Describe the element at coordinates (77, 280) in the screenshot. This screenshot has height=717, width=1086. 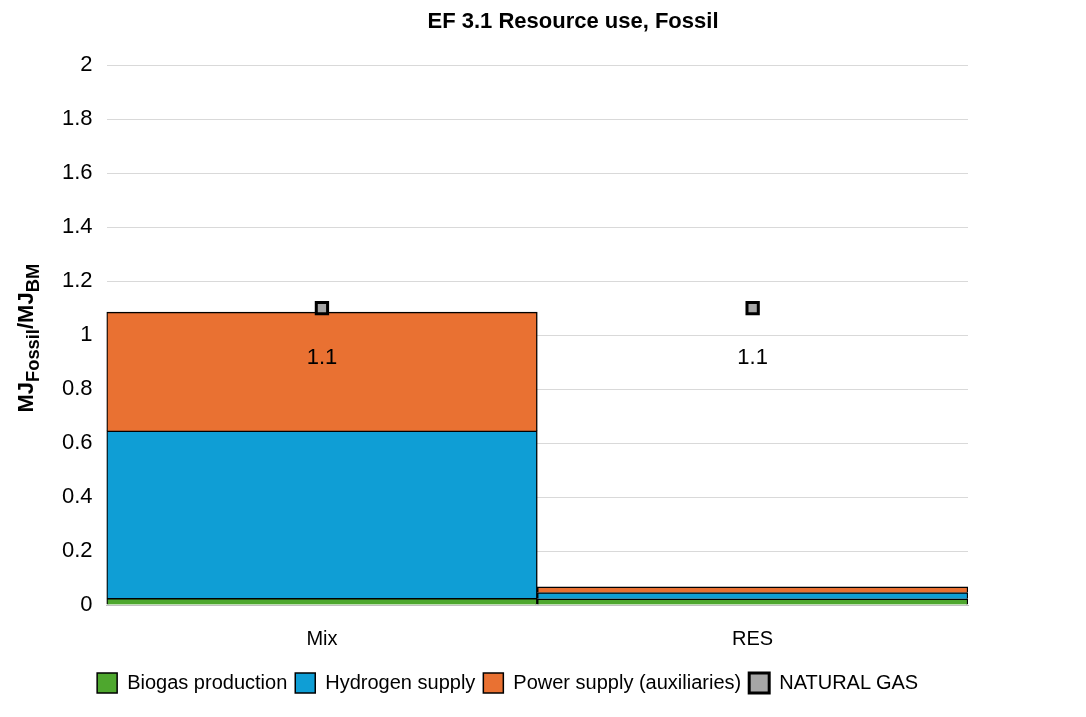
I see `y-tick-label: 1.2` at that location.